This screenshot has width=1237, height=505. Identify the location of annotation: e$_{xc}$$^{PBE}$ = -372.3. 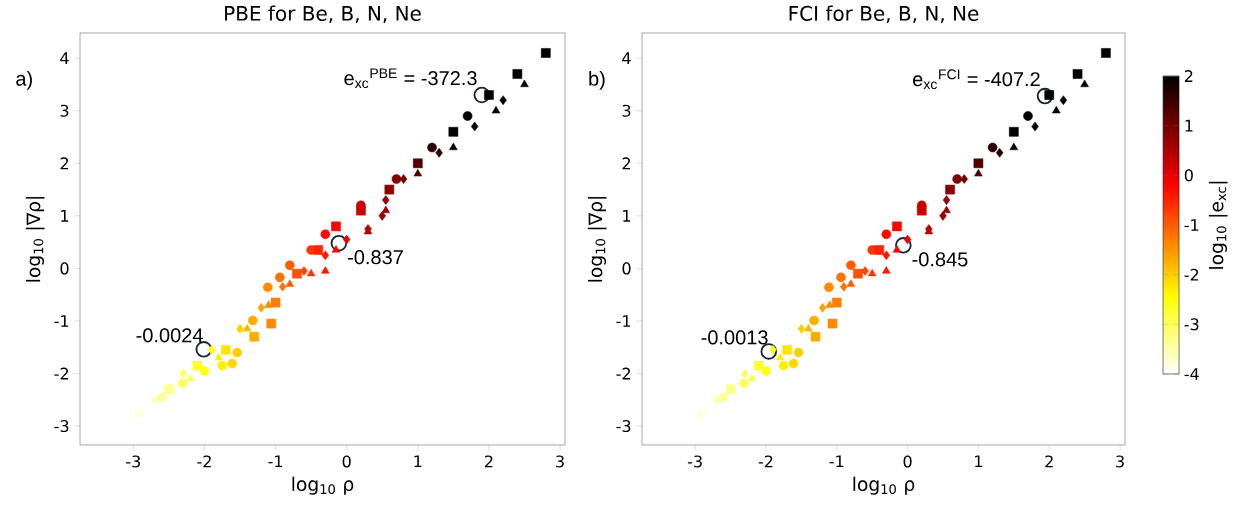
(410, 78).